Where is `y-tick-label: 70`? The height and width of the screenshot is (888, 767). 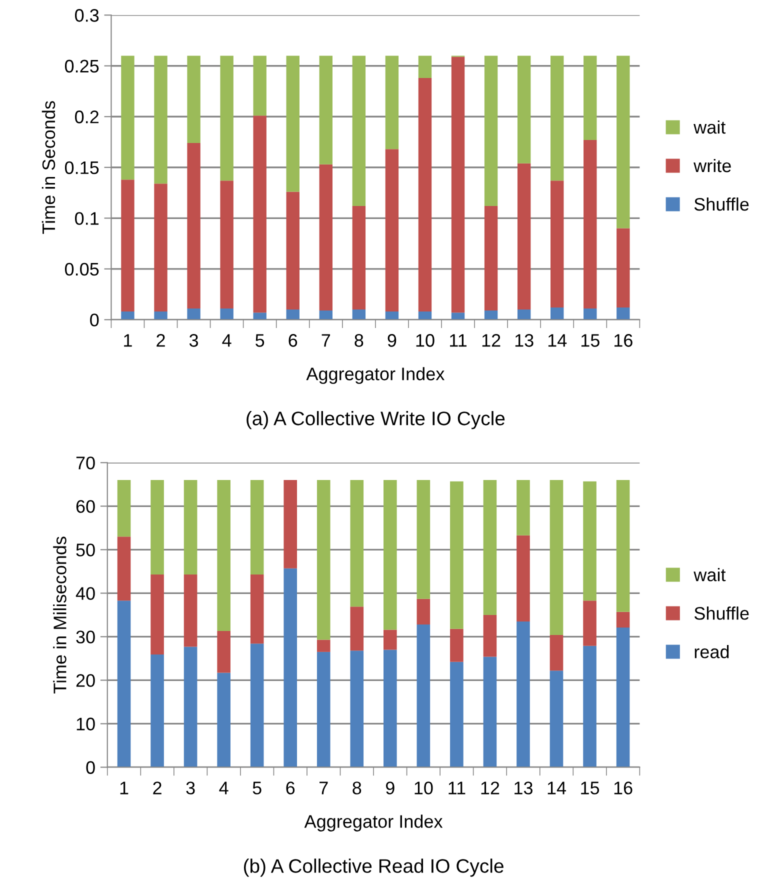 y-tick-label: 70 is located at coordinates (85, 463).